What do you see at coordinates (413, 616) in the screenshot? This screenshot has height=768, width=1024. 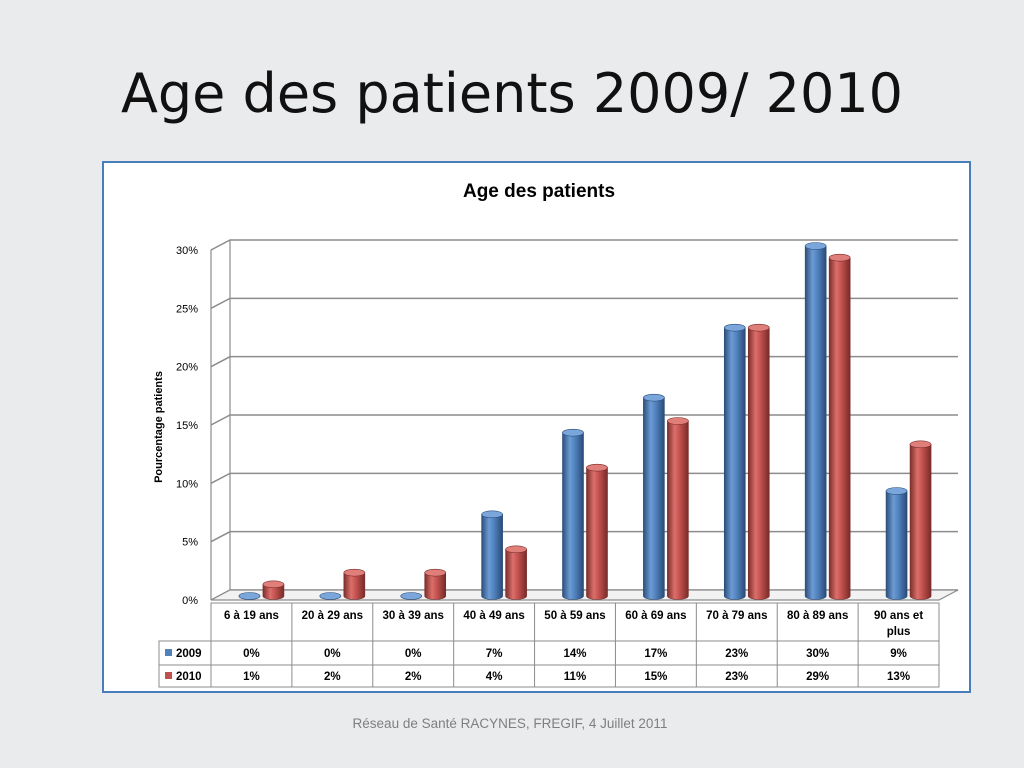 I see `x-tick-label: 30 à 39 ans` at bounding box center [413, 616].